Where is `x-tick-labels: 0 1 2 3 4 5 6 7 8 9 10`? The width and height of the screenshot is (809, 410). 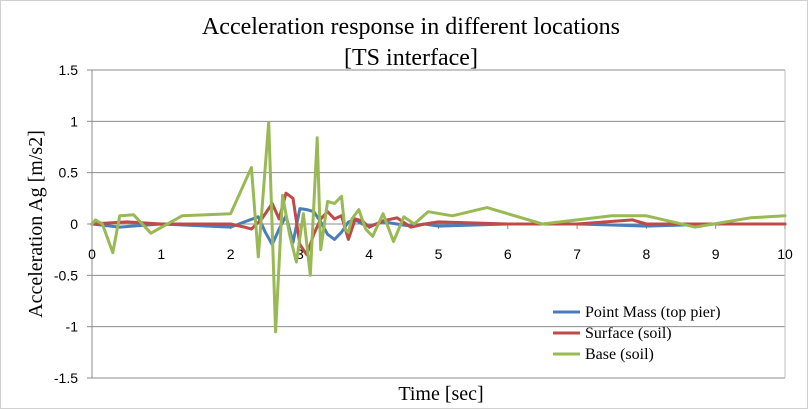 x-tick-labels: 0 1 2 3 4 5 6 7 8 9 10 is located at coordinates (440, 254).